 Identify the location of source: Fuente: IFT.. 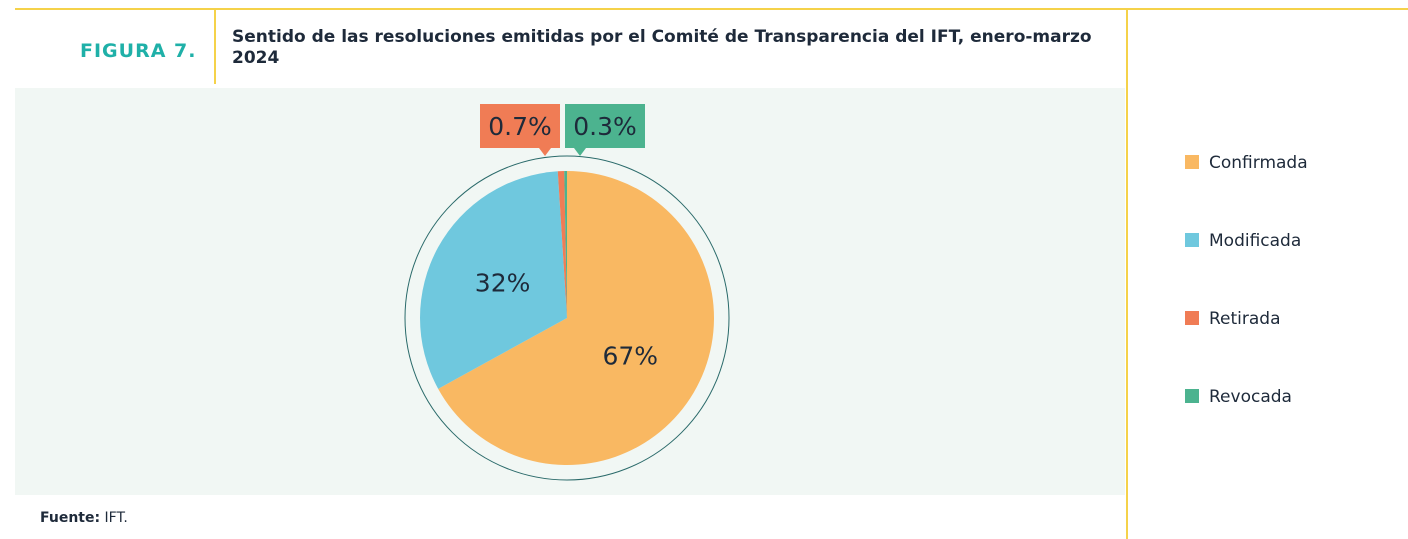
(84, 518).